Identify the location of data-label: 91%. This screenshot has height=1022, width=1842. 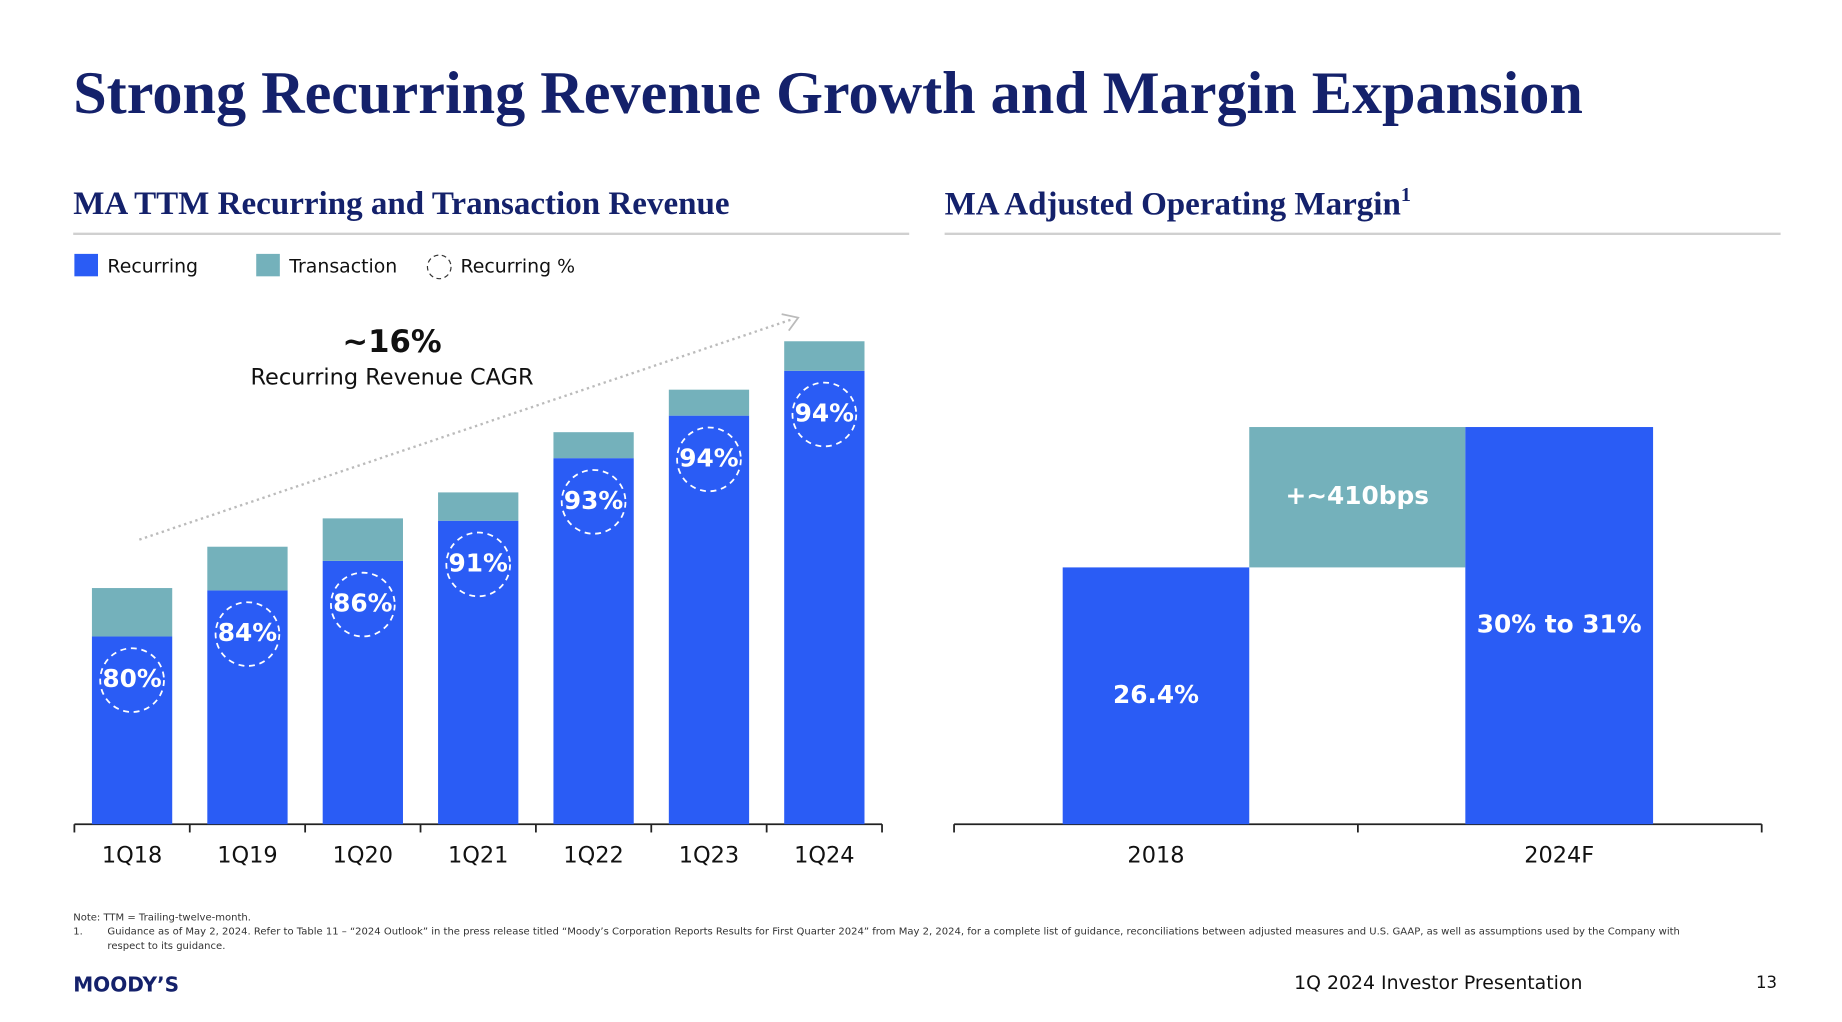
(478, 562).